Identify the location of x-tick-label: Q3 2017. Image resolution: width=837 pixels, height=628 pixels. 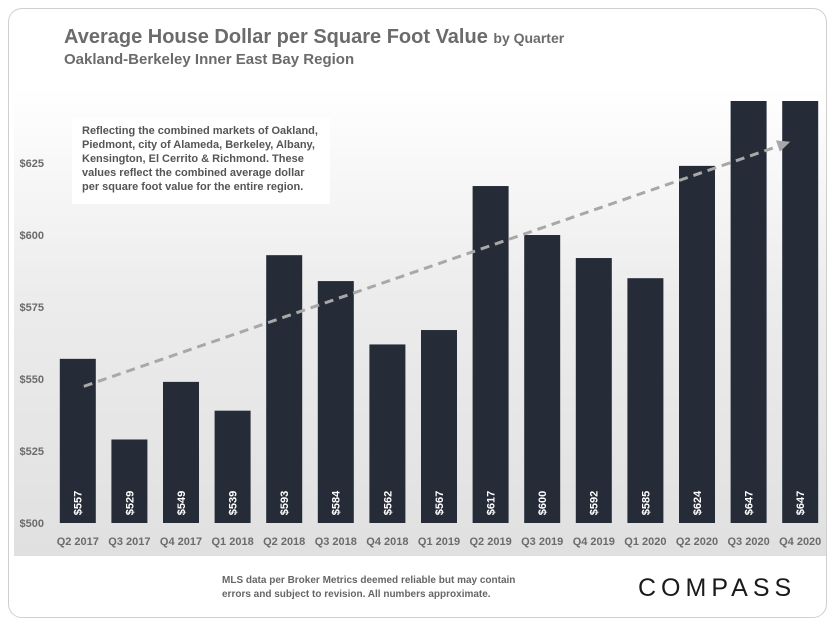
(129, 542).